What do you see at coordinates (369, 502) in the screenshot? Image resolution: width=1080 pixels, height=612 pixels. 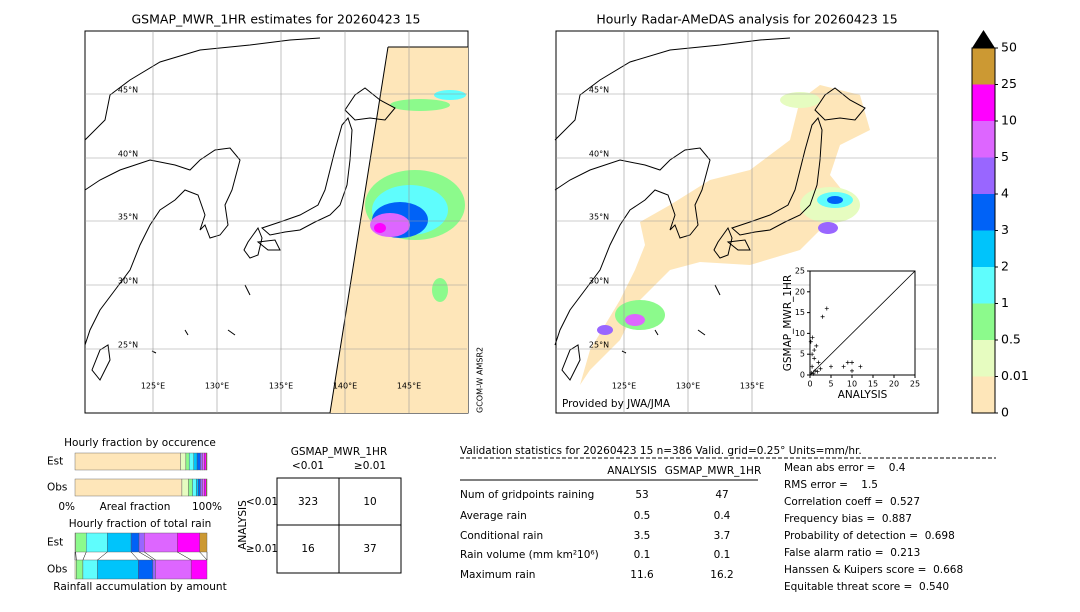 I see `table-cell: 10` at bounding box center [369, 502].